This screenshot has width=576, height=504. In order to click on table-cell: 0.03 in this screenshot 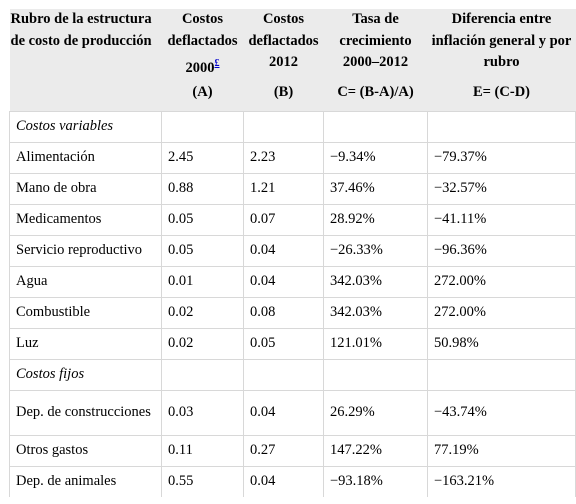, I will do `click(202, 413)`.